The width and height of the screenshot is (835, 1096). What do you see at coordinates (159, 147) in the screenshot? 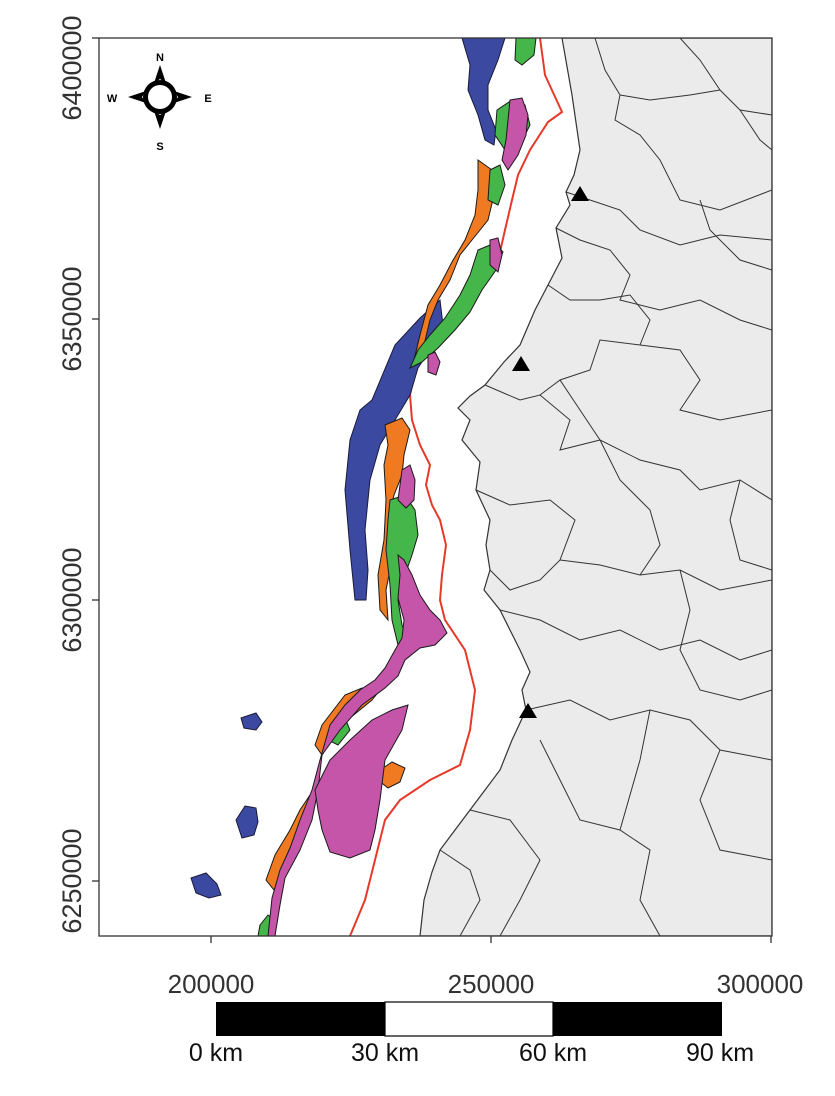
I see `compass-south-label: S` at bounding box center [159, 147].